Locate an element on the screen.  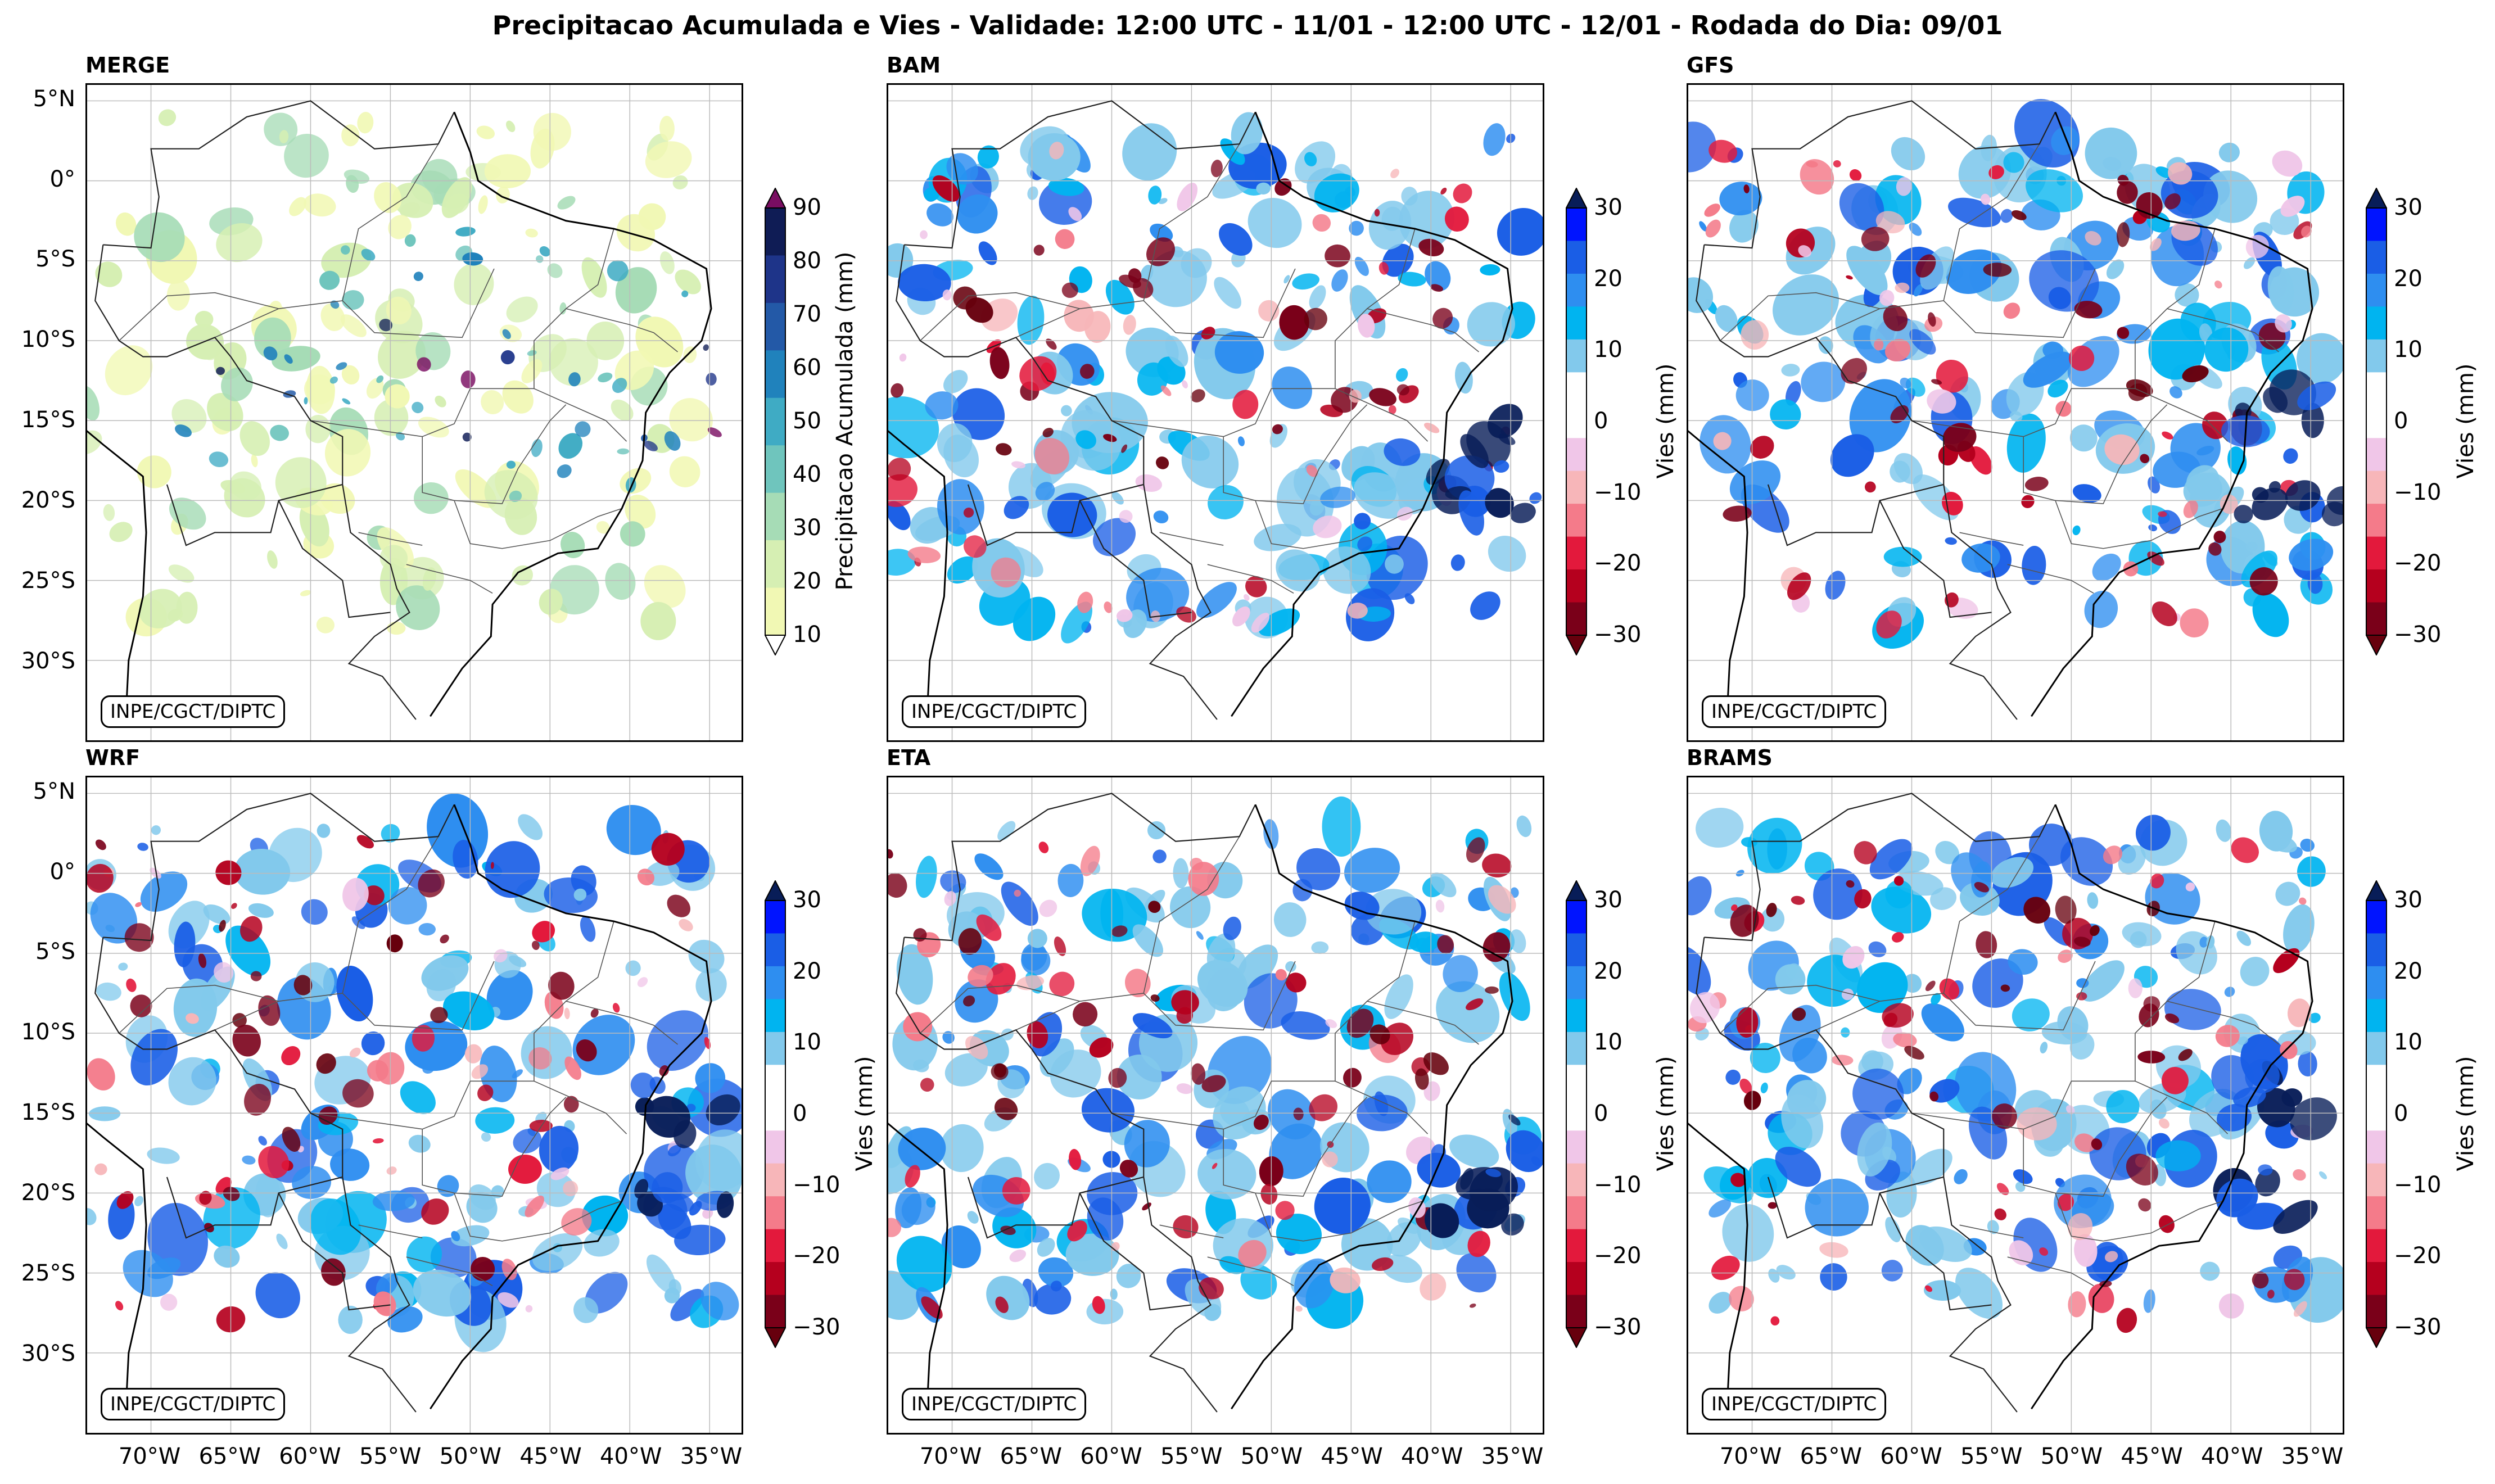
colorbar-tick-label: 40 is located at coordinates (807, 474).